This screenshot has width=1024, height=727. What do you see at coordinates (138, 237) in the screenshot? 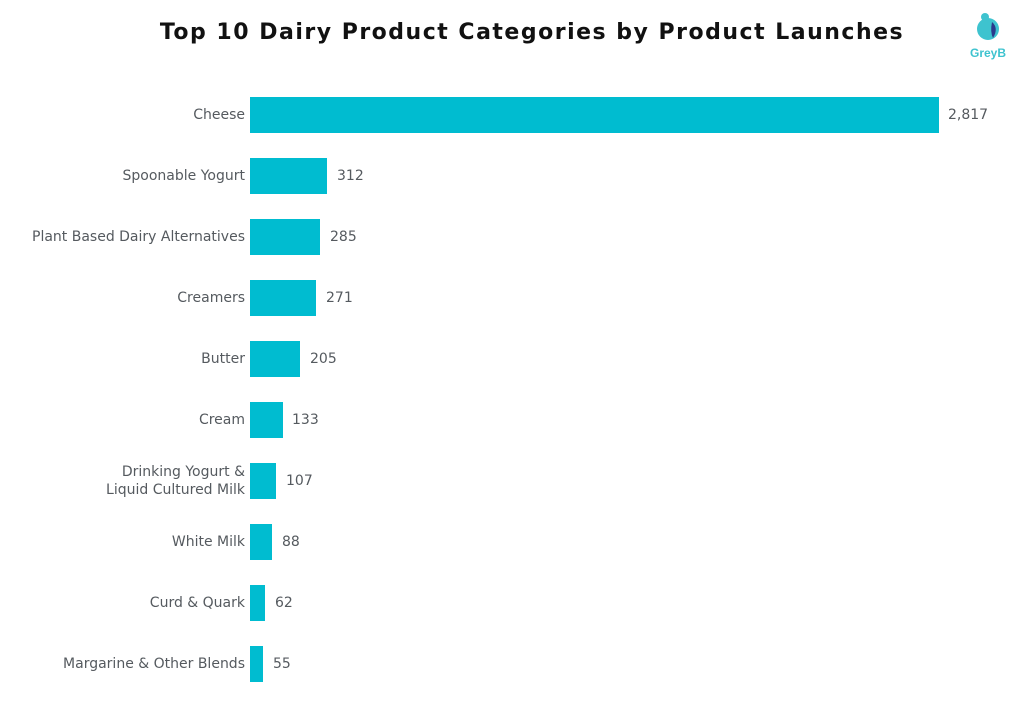
I see `category-label: Plant Based Dairy Alternatives` at bounding box center [138, 237].